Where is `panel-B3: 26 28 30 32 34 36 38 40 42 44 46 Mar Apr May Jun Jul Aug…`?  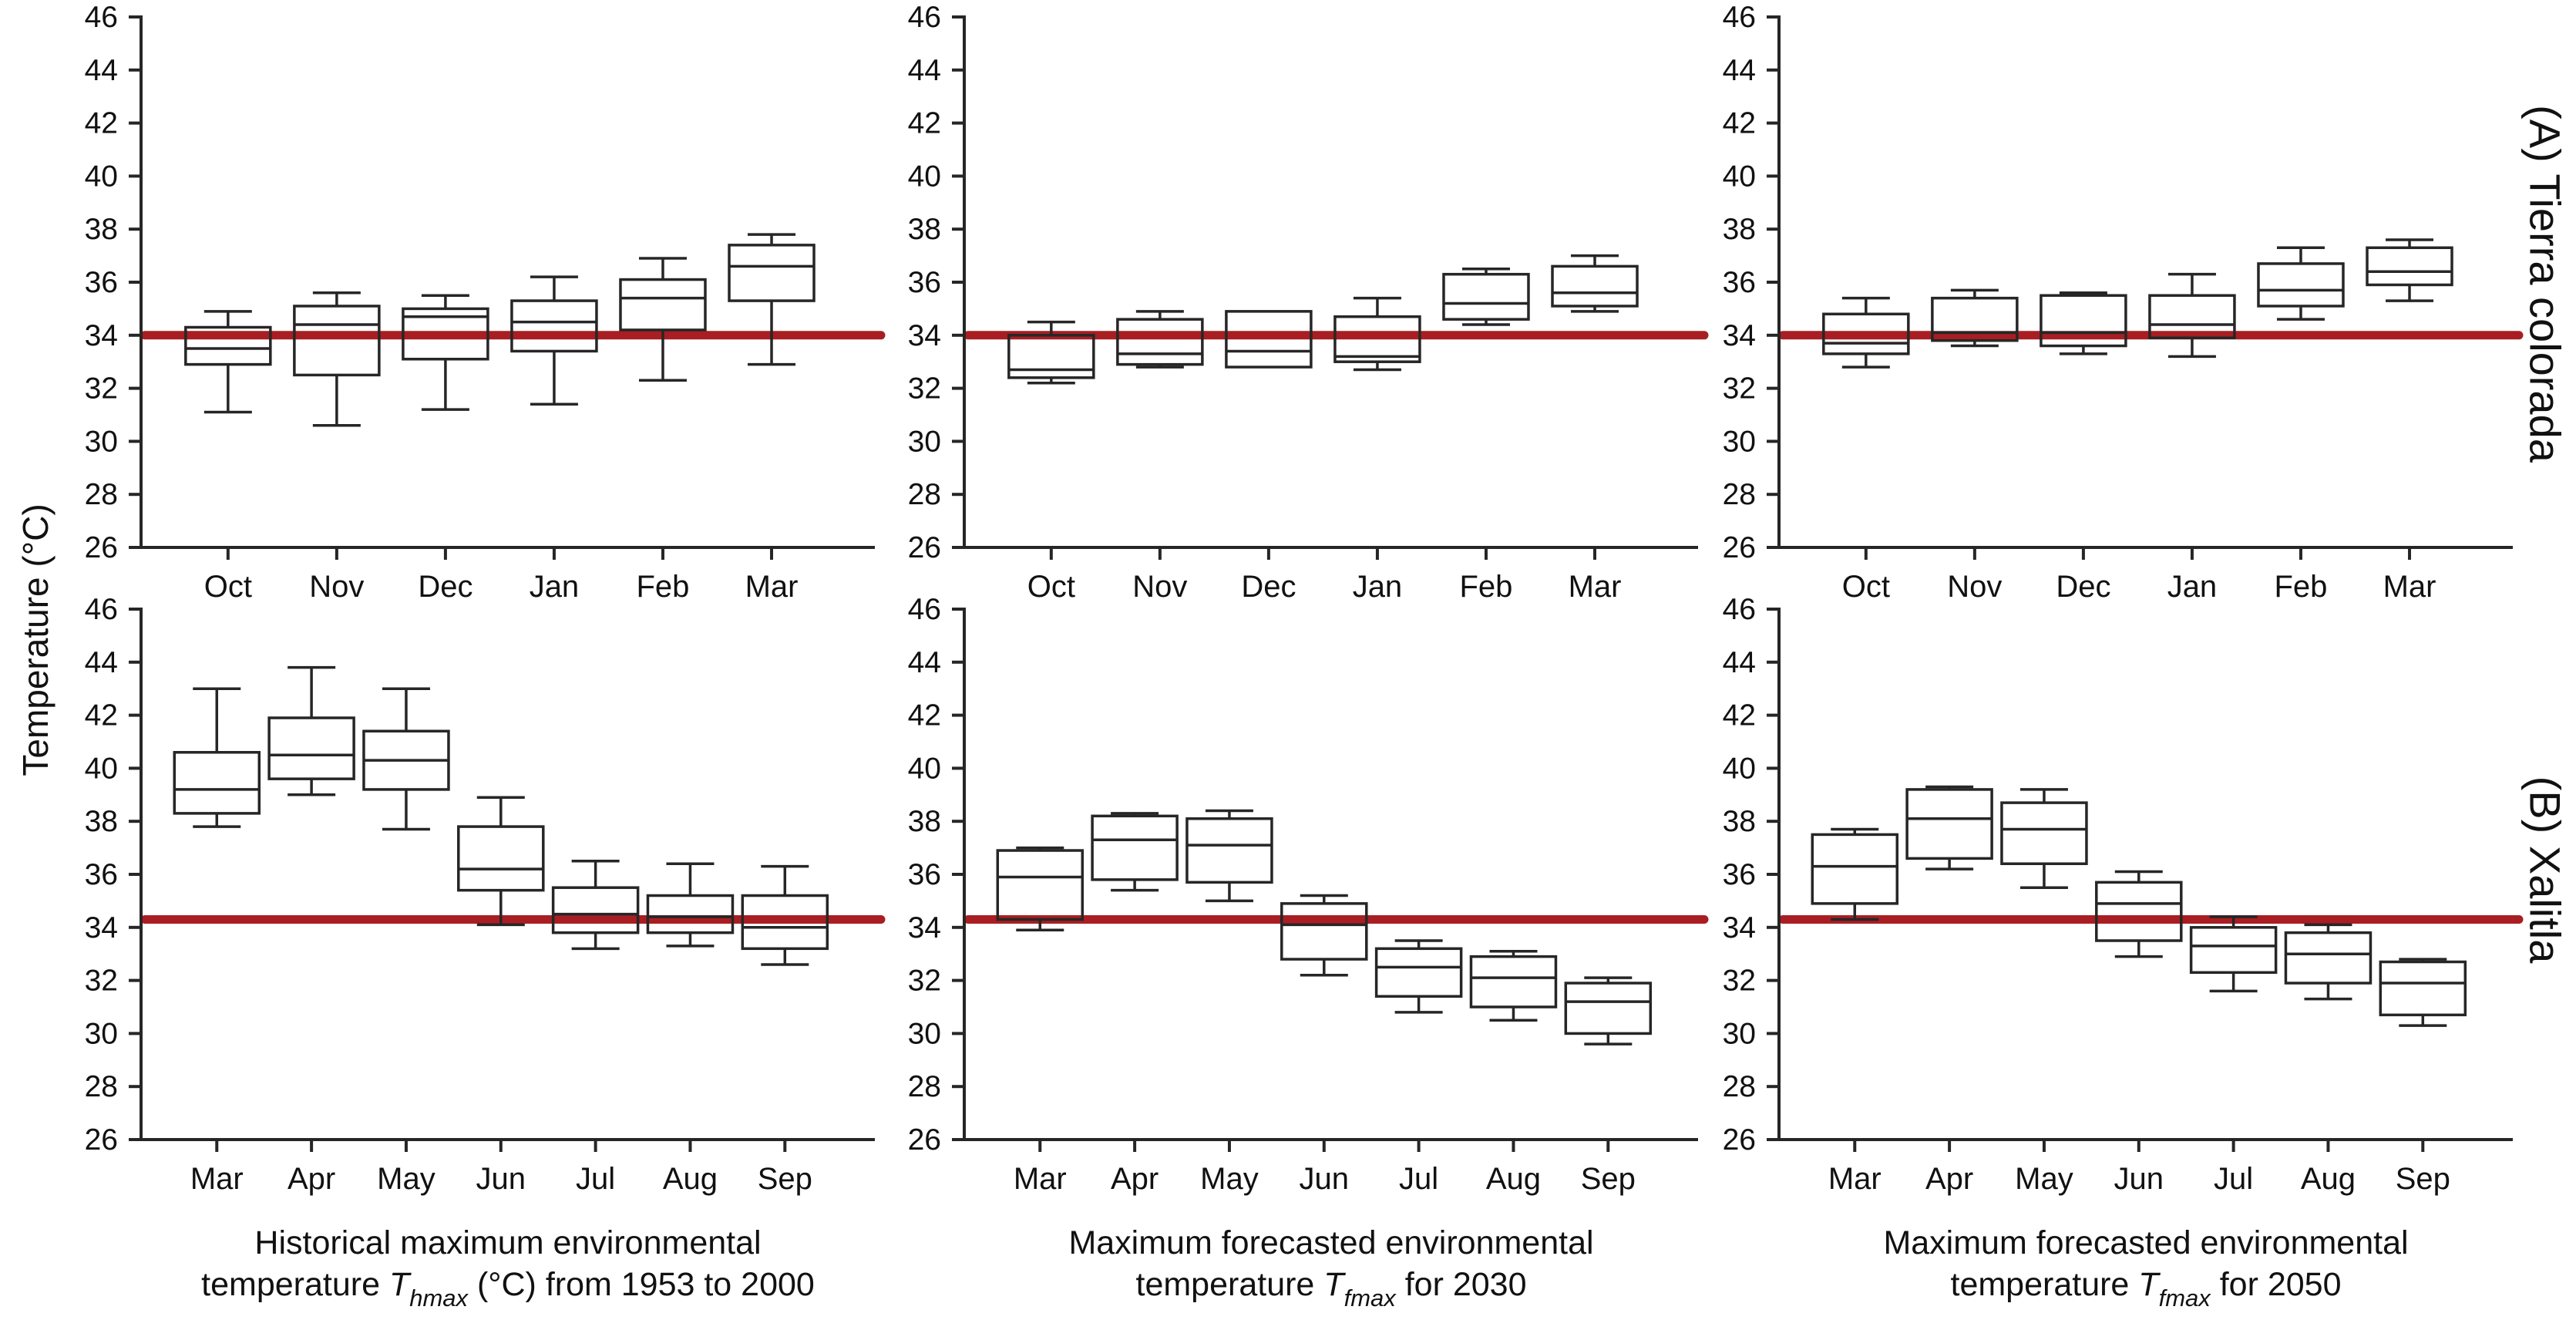
panel-B3: 26 28 30 32 34 36 38 40 42 44 46 Mar Apr May Jun Jul Aug… is located at coordinates (2123, 894).